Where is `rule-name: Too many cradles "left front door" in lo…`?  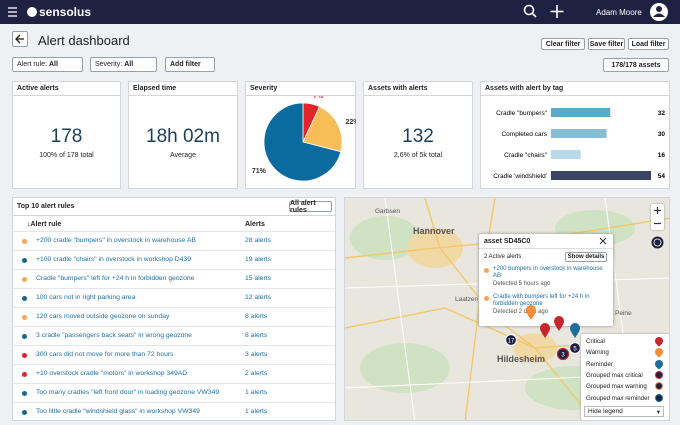 rule-name: Too many cradles "left front door" in lo… is located at coordinates (128, 392).